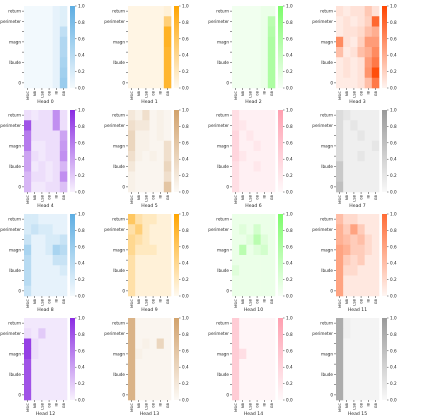 Image resolution: width=423 pixels, height=420 pixels. I want to click on colorbar-tick-label: 0.2, so click(81, 383).